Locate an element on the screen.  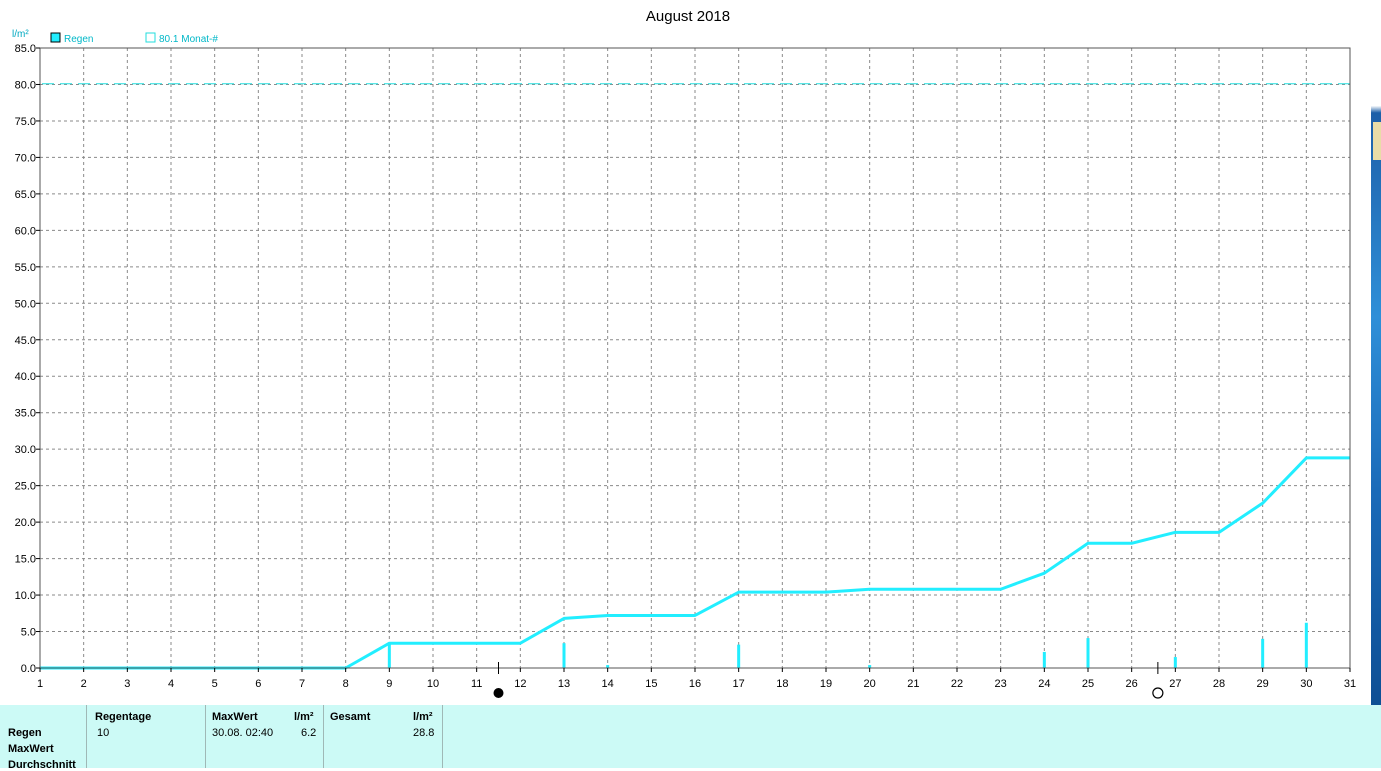
y-tick-label: 20.0 is located at coordinates (25, 523).